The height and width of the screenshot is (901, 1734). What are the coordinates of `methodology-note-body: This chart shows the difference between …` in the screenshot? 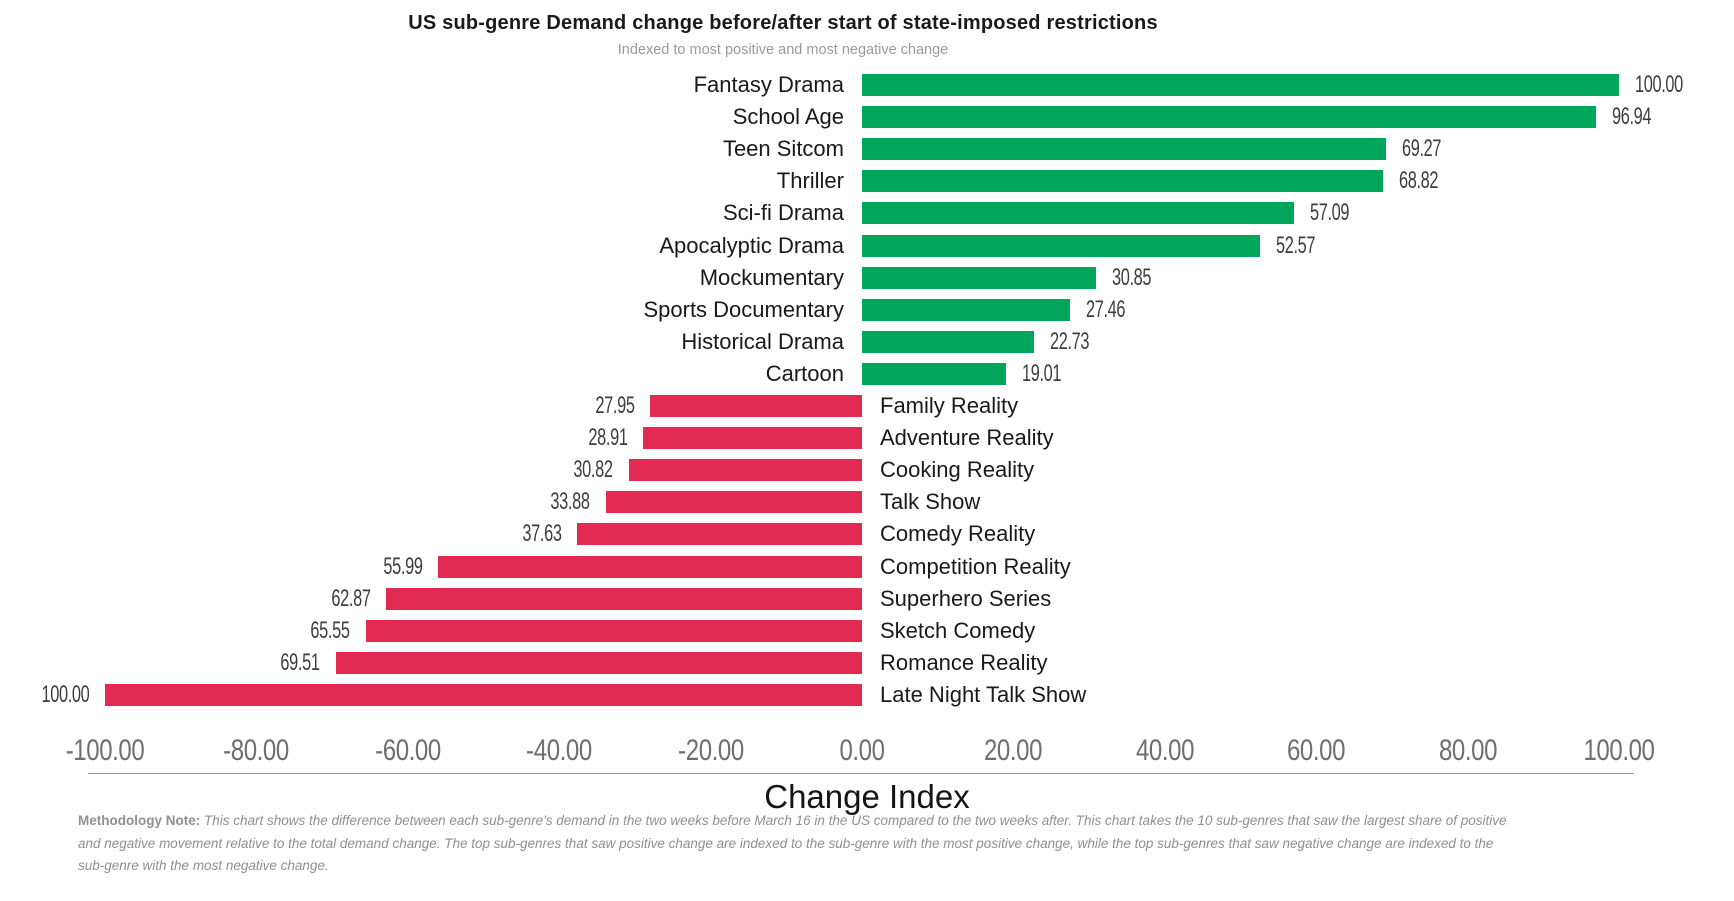 It's located at (792, 843).